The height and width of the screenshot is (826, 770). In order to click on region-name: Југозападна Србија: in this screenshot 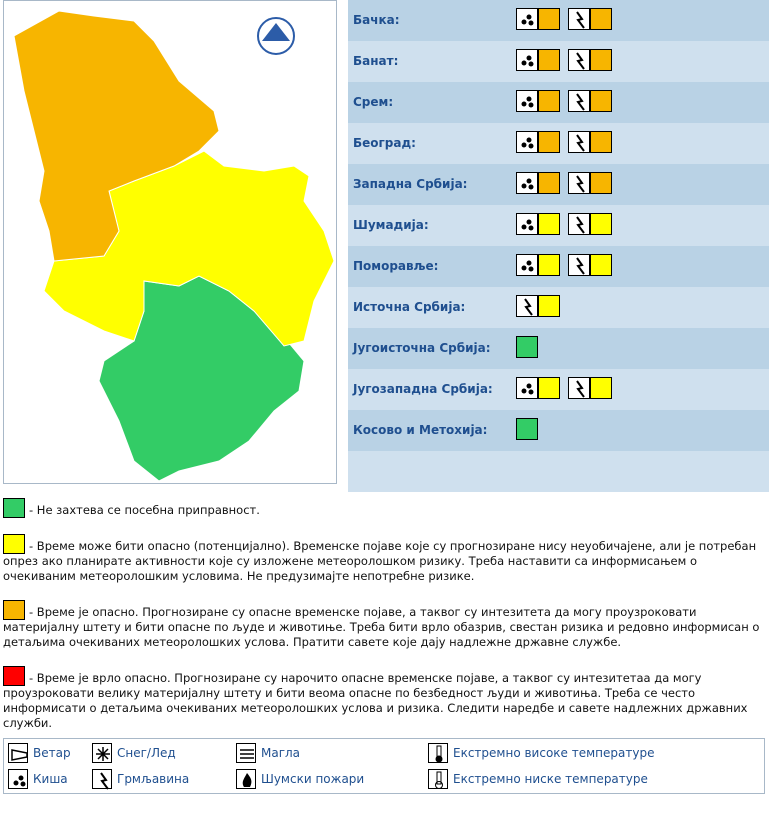, I will do `click(423, 389)`.